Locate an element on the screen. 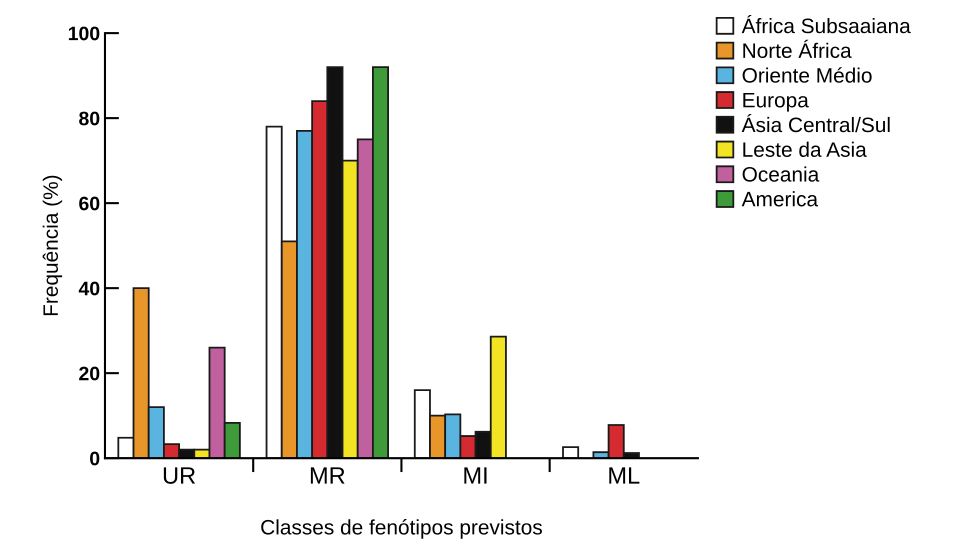 The width and height of the screenshot is (972, 552). x-axis-title: Classes de fenótipos previstos is located at coordinates (401, 529).